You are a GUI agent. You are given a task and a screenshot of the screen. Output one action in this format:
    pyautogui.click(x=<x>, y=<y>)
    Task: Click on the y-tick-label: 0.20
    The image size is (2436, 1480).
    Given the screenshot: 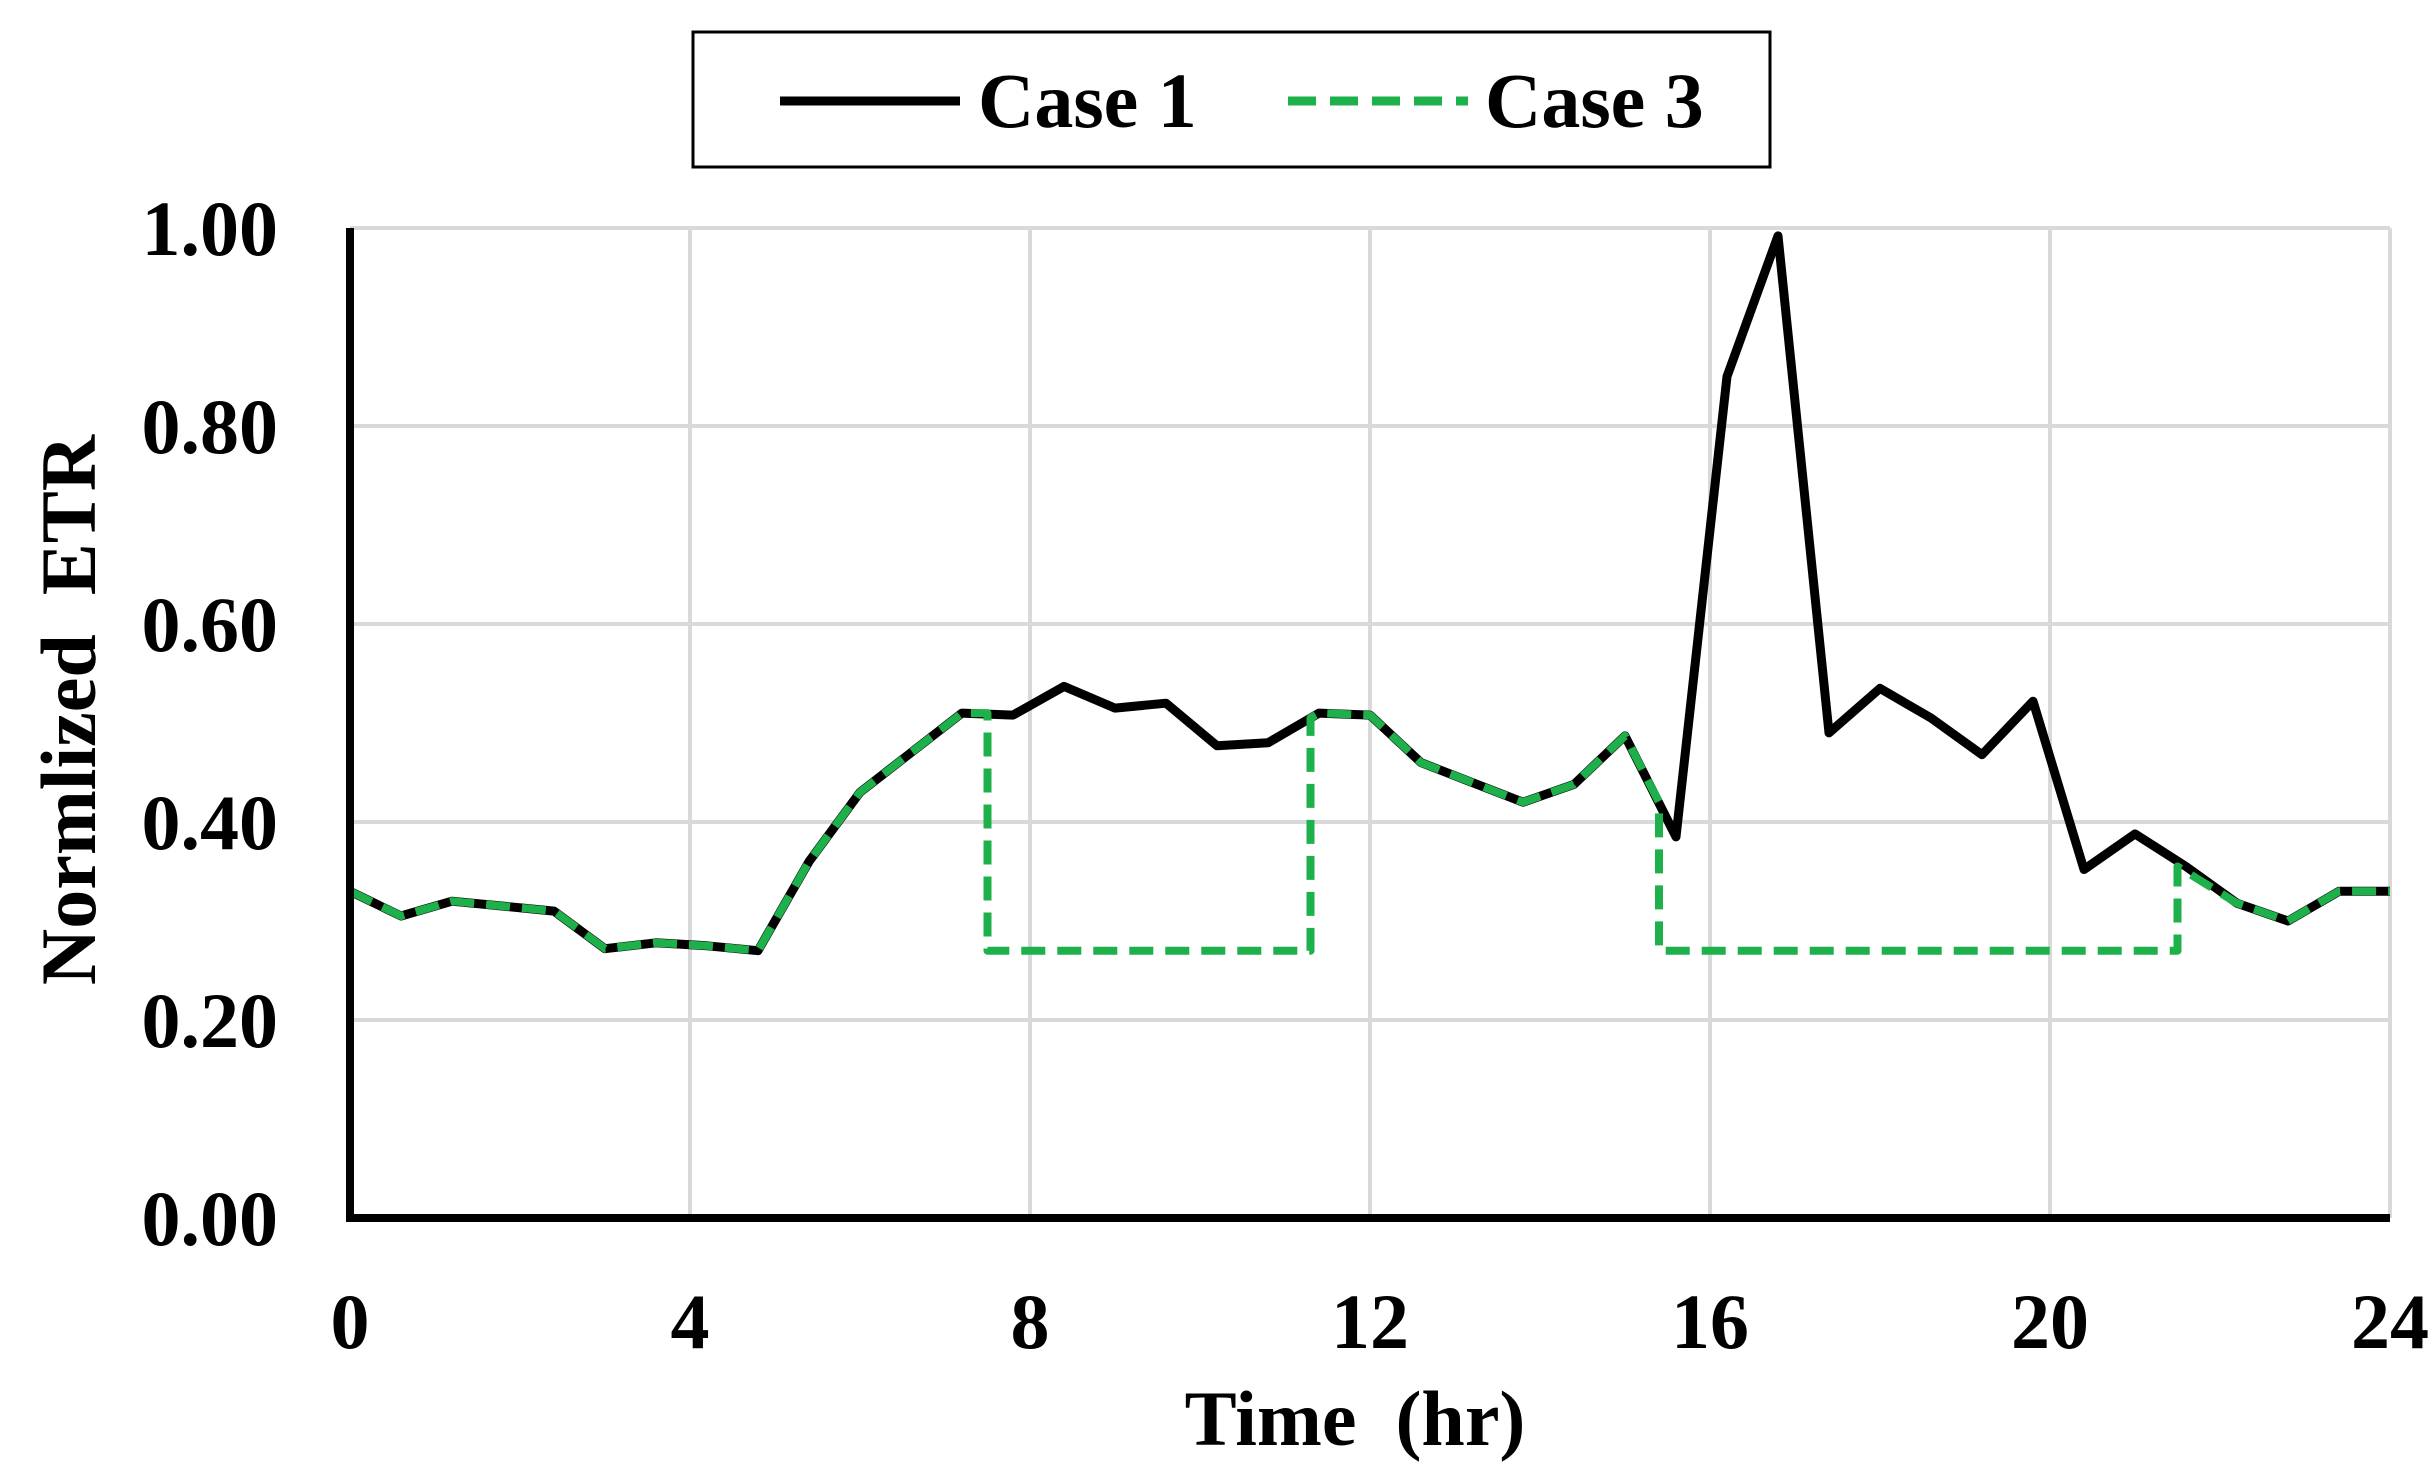 What is the action you would take?
    pyautogui.click(x=210, y=1020)
    